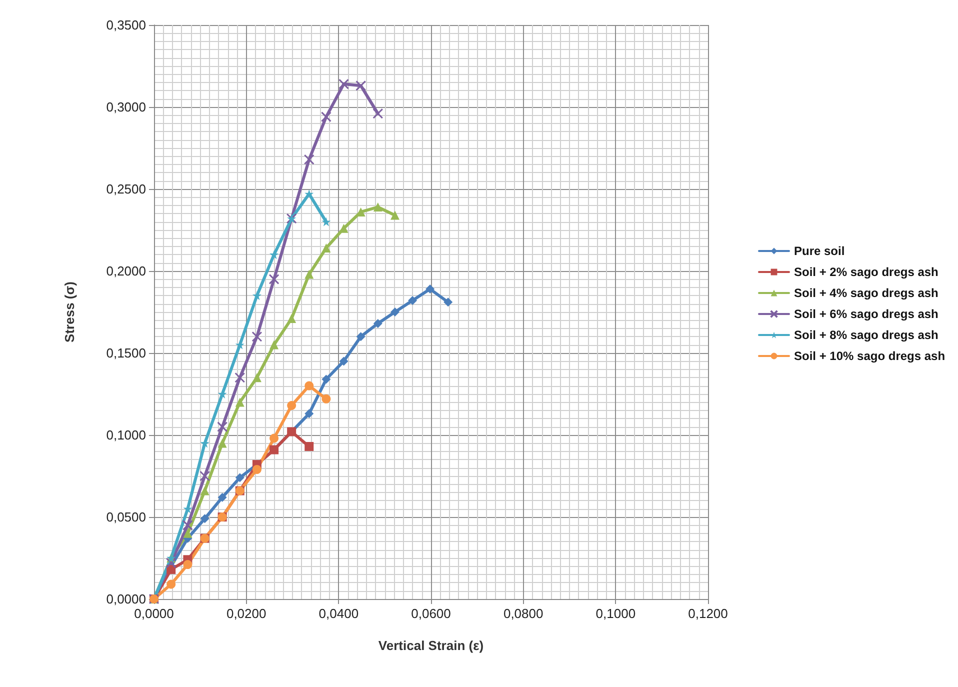  What do you see at coordinates (819, 251) in the screenshot?
I see `legend-label: Pure soil` at bounding box center [819, 251].